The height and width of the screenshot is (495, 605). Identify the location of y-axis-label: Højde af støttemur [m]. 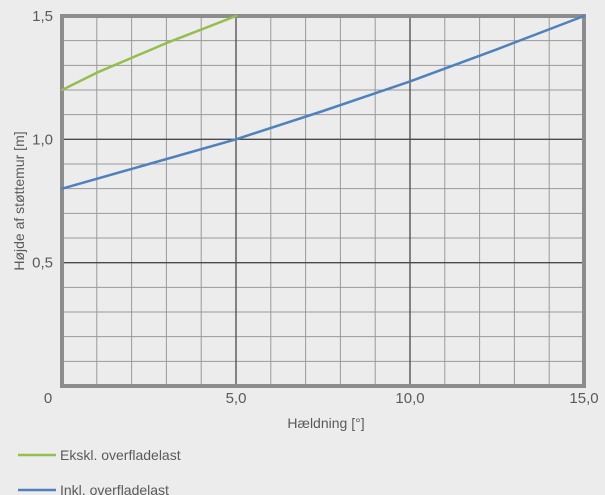
(19, 200).